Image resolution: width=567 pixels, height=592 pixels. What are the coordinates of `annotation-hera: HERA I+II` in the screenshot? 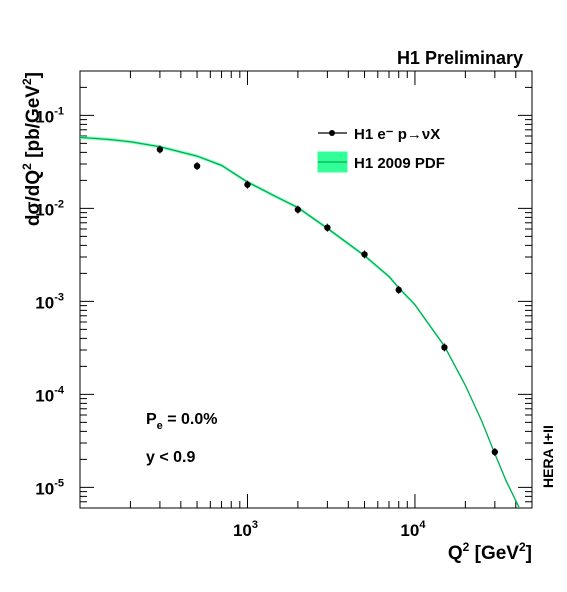 It's located at (548, 456).